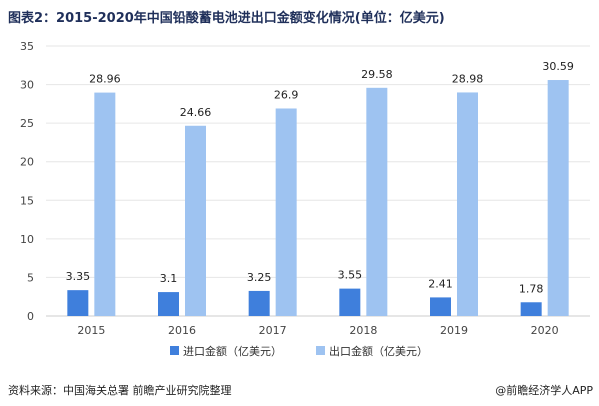  I want to click on chart-title: 图表2：2015-2020年中国铅酸蓄电池进出口金额变化情况(单位：亿美元), so click(226, 18).